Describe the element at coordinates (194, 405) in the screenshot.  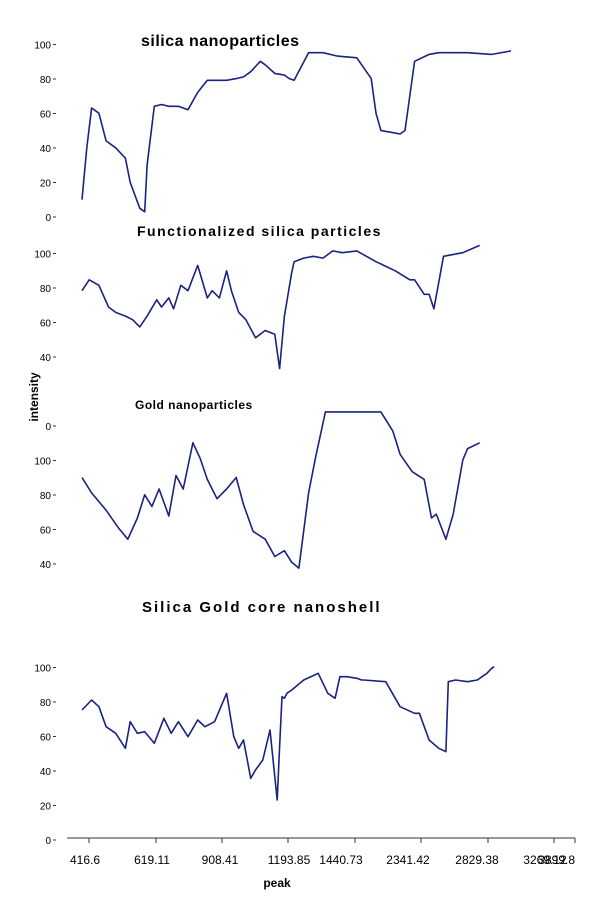
I see `panel-title: Gold nanoparticles` at that location.